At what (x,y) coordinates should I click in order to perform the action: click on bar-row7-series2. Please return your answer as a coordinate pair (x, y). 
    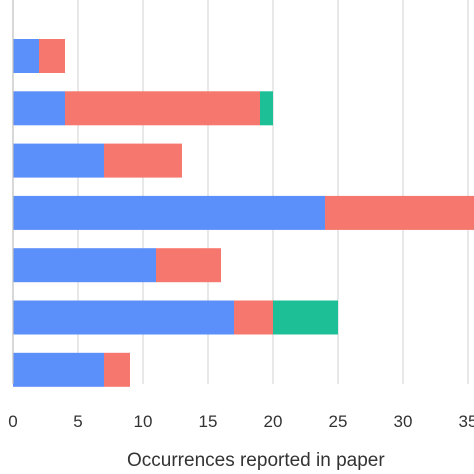
    Looking at the image, I should click on (117, 369).